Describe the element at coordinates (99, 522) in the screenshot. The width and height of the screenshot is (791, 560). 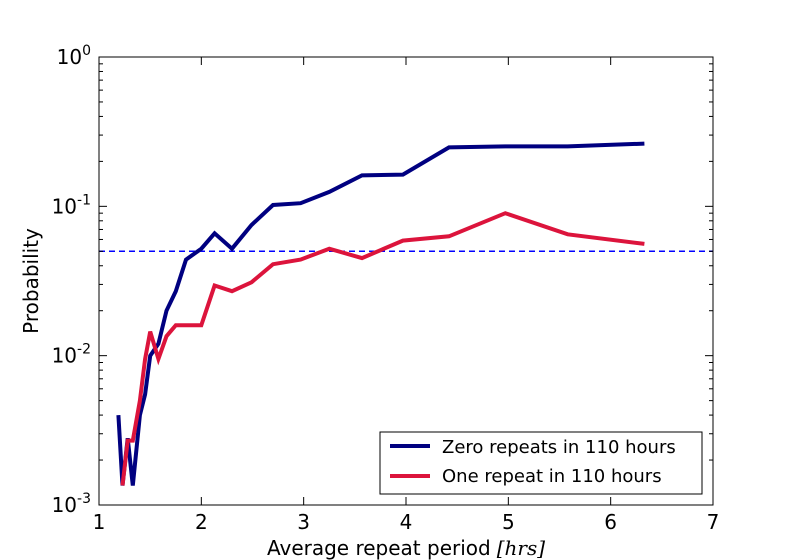
I see `x-tick-label: 1` at that location.